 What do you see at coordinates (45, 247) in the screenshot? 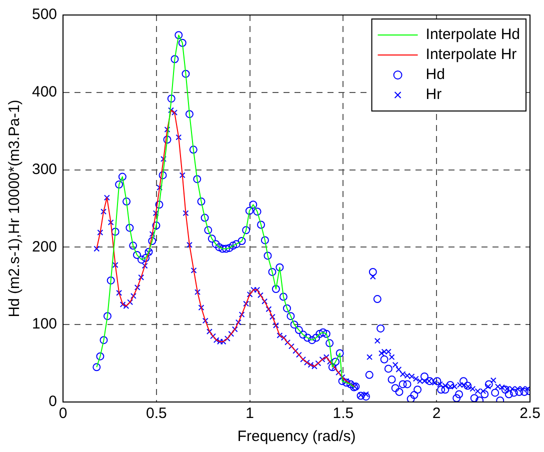
I see `y-tick-label: 200` at bounding box center [45, 247].